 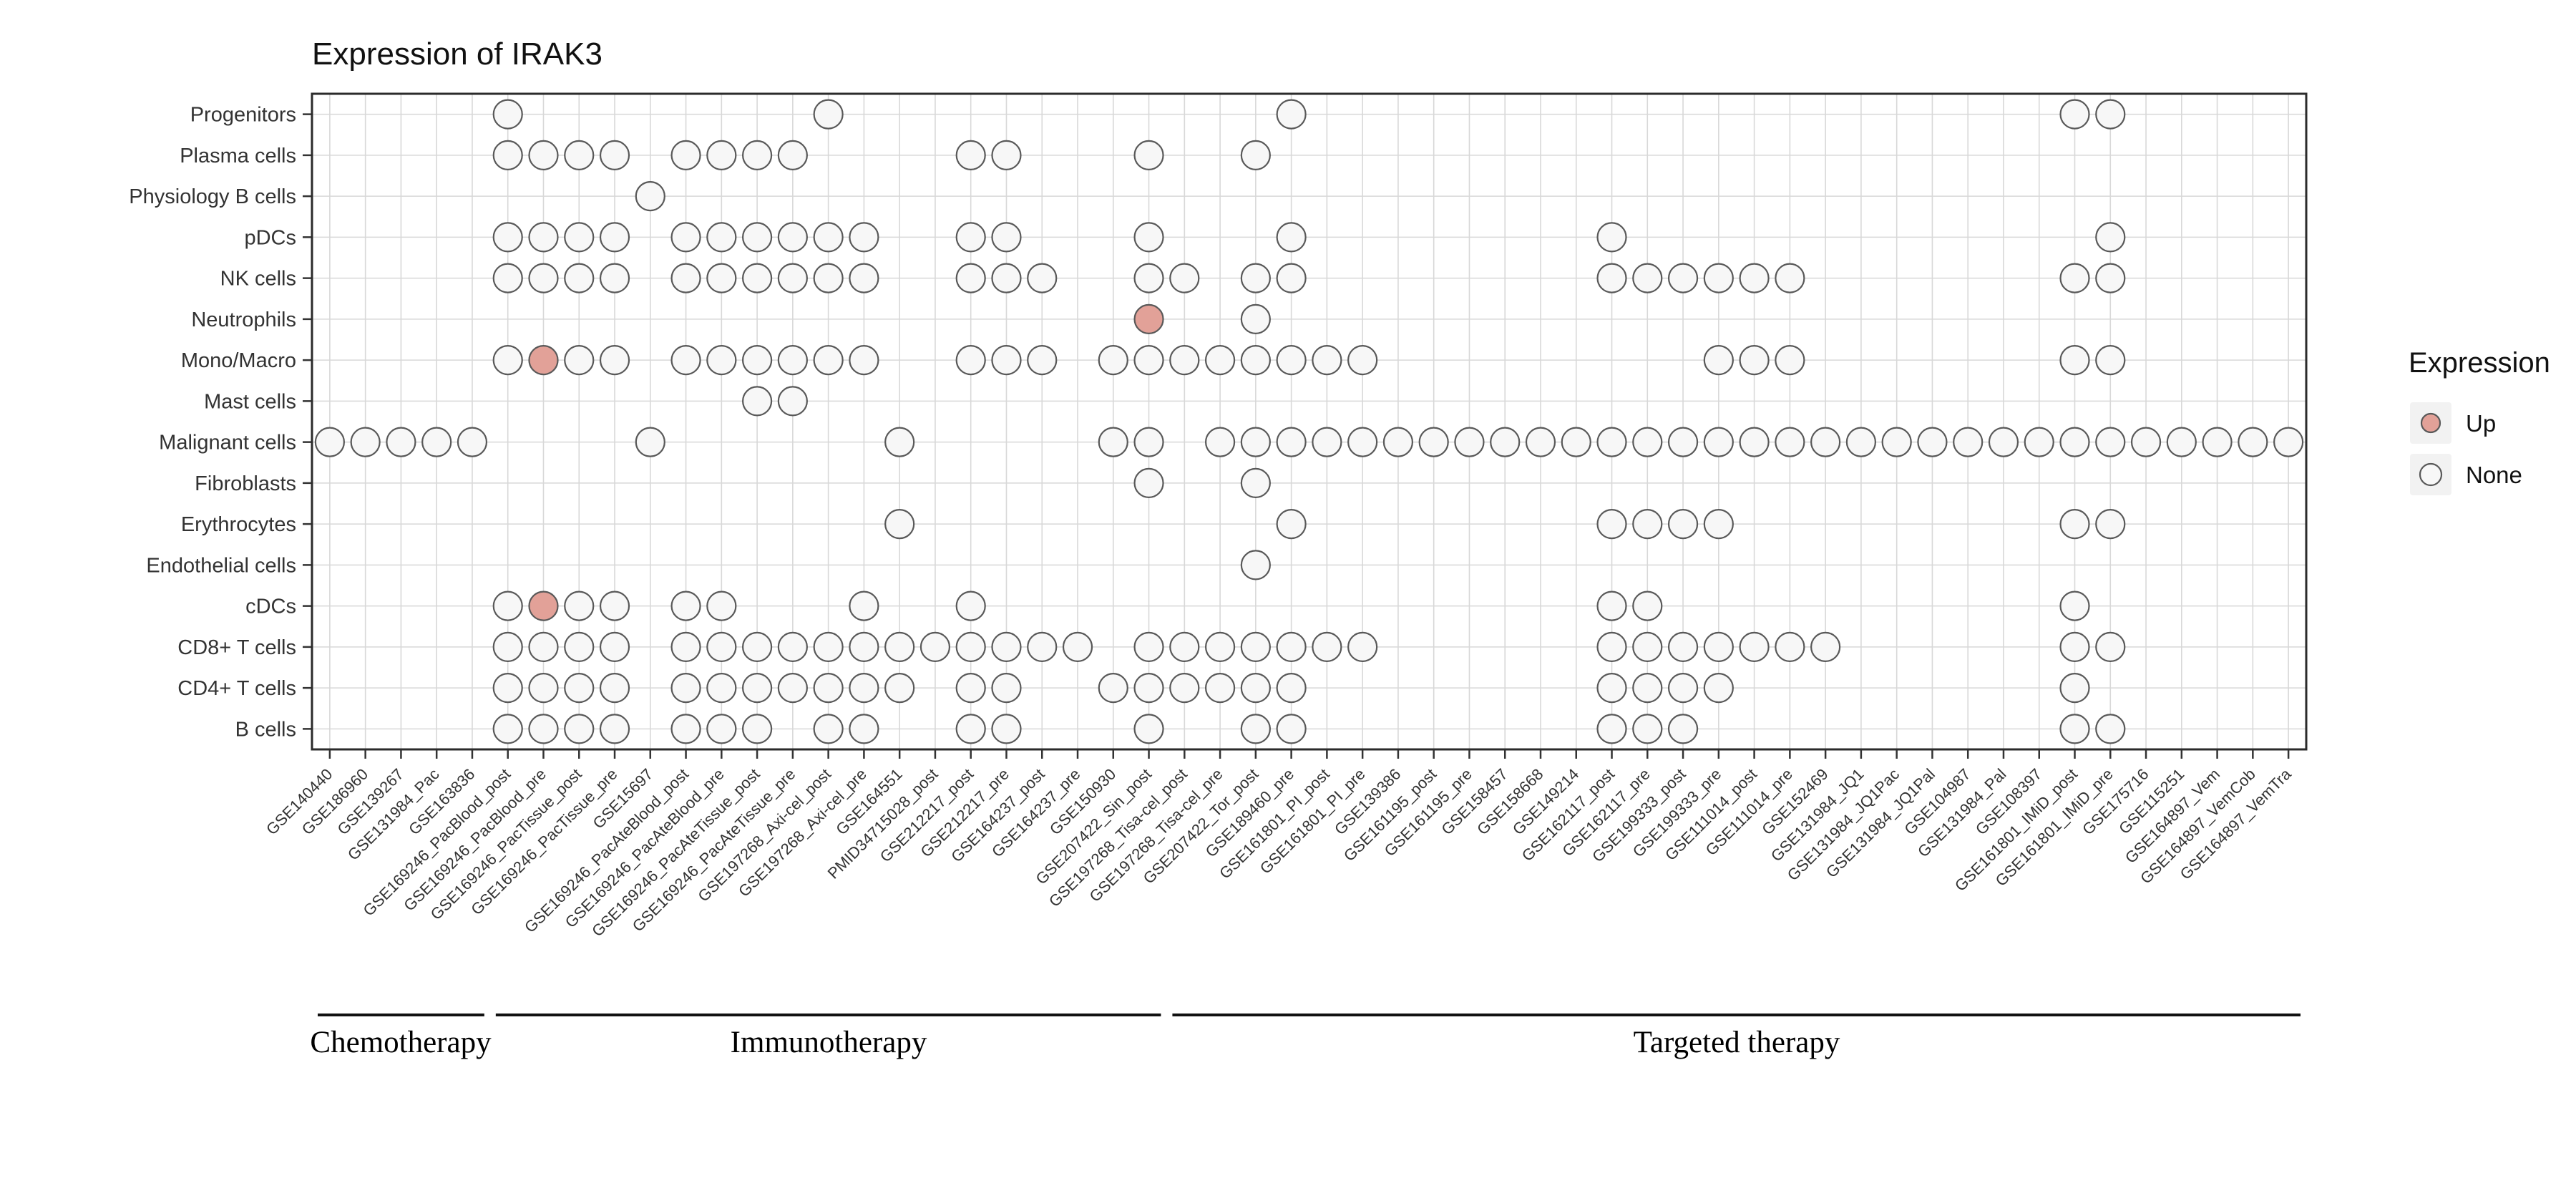 I want to click on row-label: Mast cells, so click(x=250, y=401).